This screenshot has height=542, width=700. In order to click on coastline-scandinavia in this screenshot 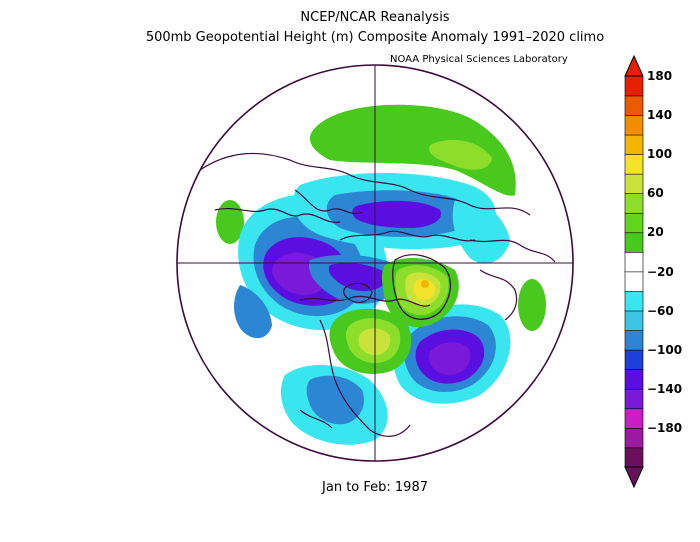, I will do `click(498, 295)`.